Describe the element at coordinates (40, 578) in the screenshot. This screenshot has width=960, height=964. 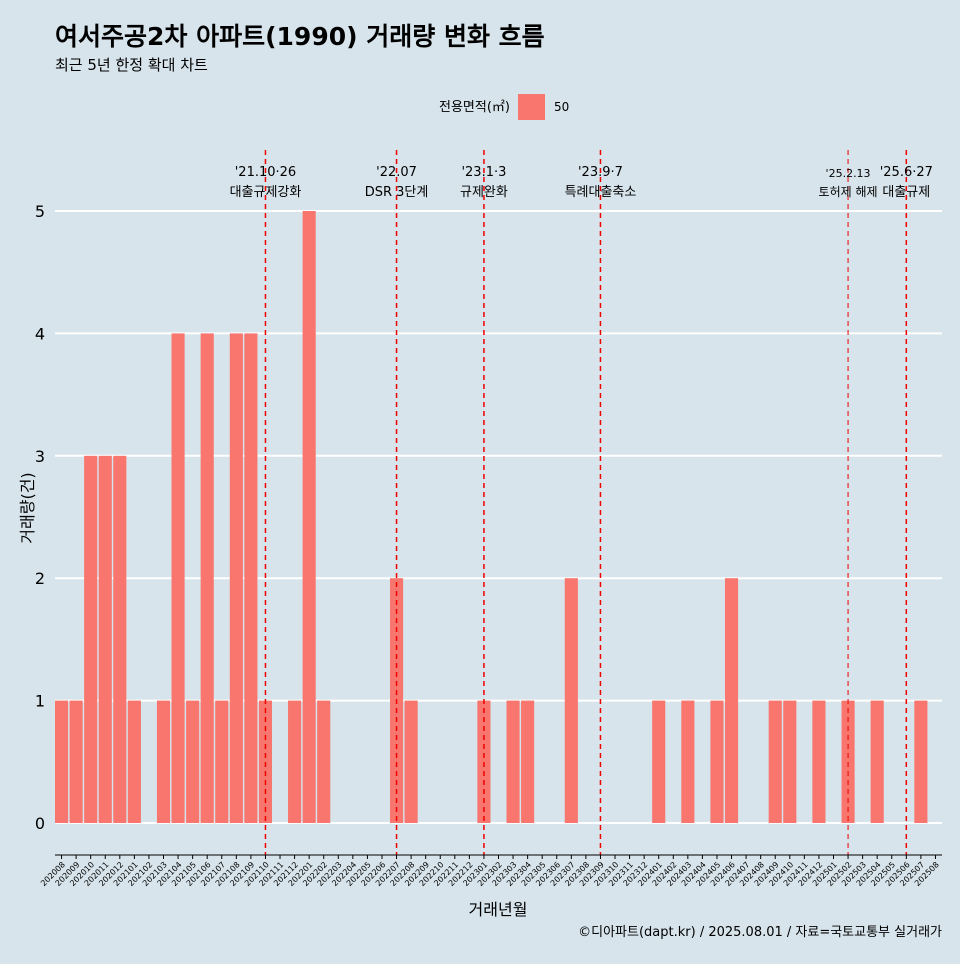
I see `y-tick-label: 2` at that location.